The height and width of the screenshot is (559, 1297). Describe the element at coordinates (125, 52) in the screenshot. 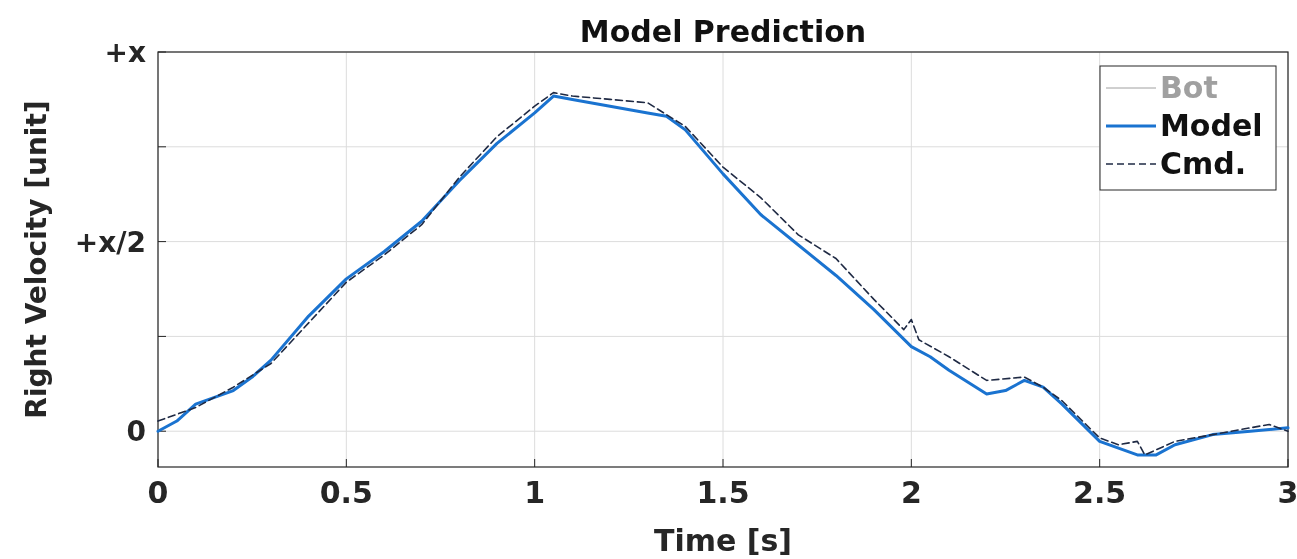

I see `text: +x` at that location.